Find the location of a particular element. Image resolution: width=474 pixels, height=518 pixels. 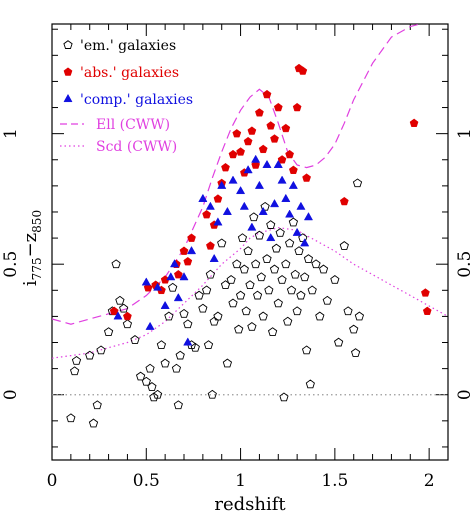

x-tick-label: 0 is located at coordinates (52, 481).